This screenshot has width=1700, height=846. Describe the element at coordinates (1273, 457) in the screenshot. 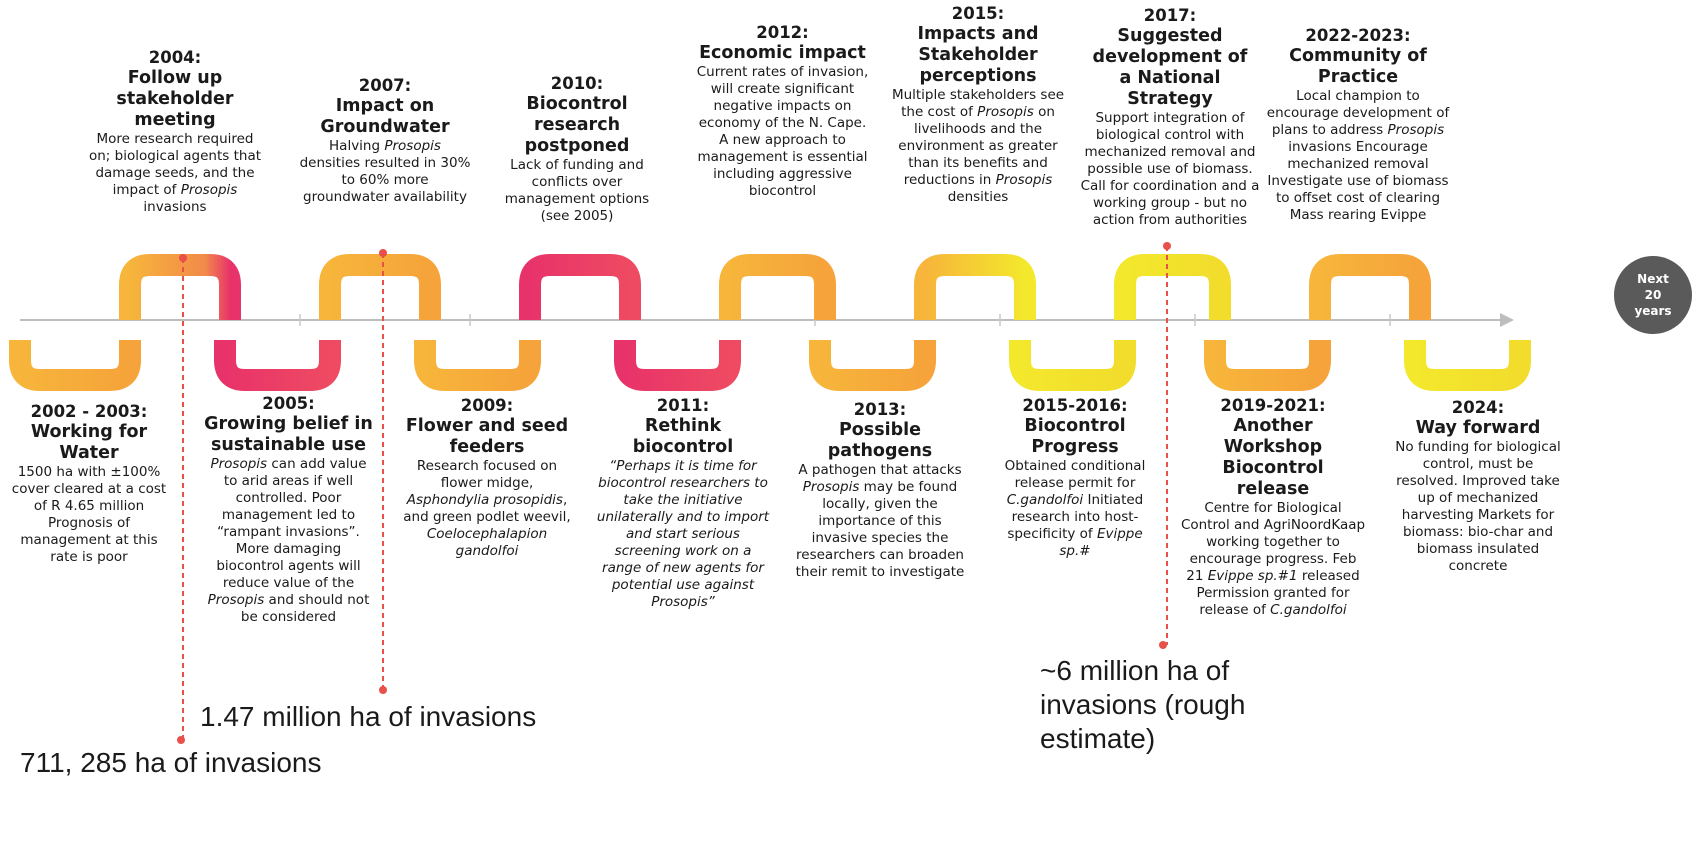

I see `event-title: Another Workshop Biocontrol release` at that location.